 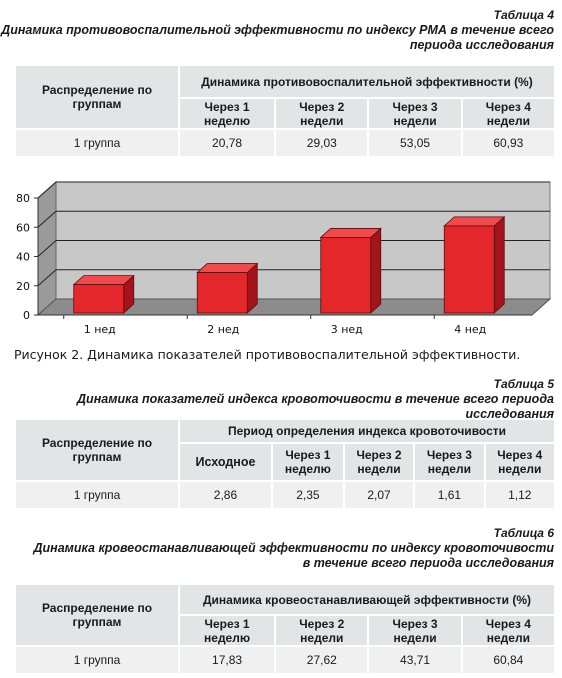 I want to click on table6-row-header: Распределение по группам, so click(x=97, y=615).